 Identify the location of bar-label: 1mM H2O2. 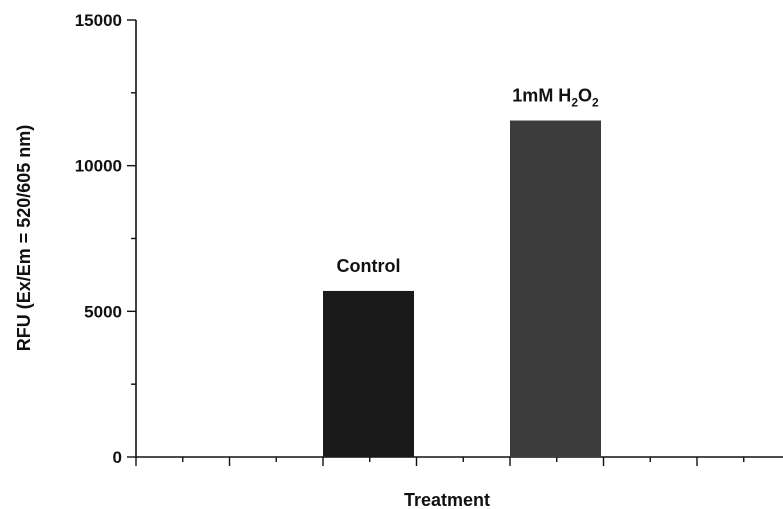
(555, 98).